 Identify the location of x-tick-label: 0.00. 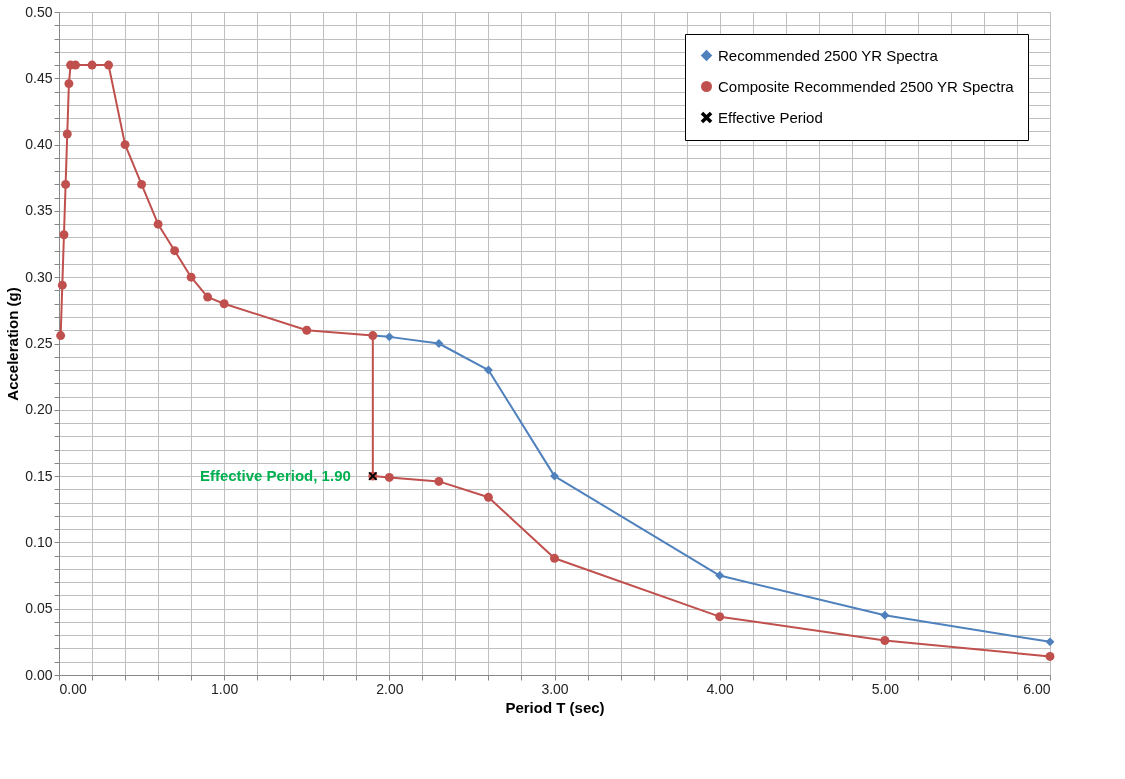
(73, 688).